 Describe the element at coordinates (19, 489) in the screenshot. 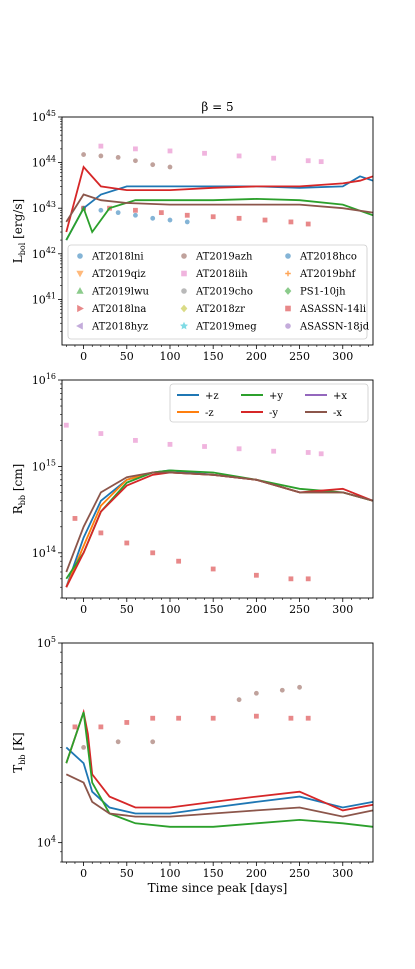

I see `y-axis-label: Rbb [cm]` at that location.